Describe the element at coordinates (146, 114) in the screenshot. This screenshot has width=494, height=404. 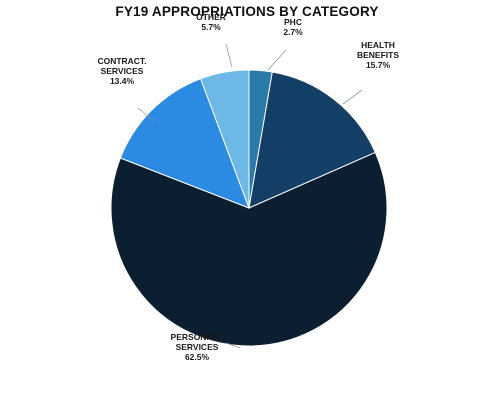
I see `leader-line-contract-services` at that location.